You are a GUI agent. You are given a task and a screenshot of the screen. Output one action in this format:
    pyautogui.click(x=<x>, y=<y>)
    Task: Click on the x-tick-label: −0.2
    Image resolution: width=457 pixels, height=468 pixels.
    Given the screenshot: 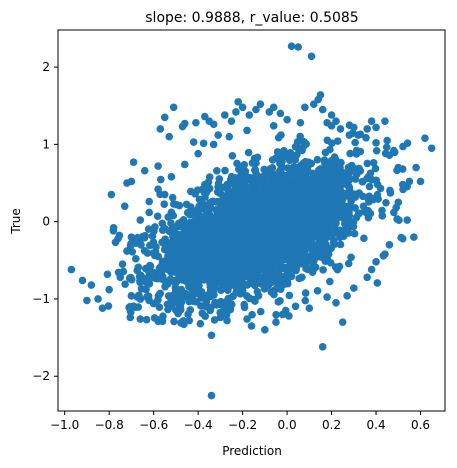 What is the action you would take?
    pyautogui.click(x=242, y=425)
    